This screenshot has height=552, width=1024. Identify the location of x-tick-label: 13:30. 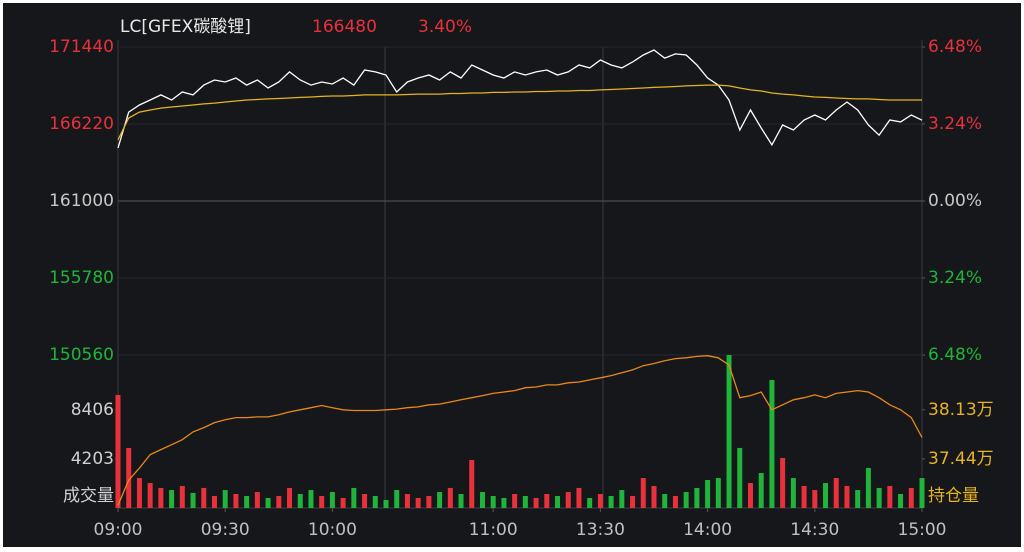
(600, 530).